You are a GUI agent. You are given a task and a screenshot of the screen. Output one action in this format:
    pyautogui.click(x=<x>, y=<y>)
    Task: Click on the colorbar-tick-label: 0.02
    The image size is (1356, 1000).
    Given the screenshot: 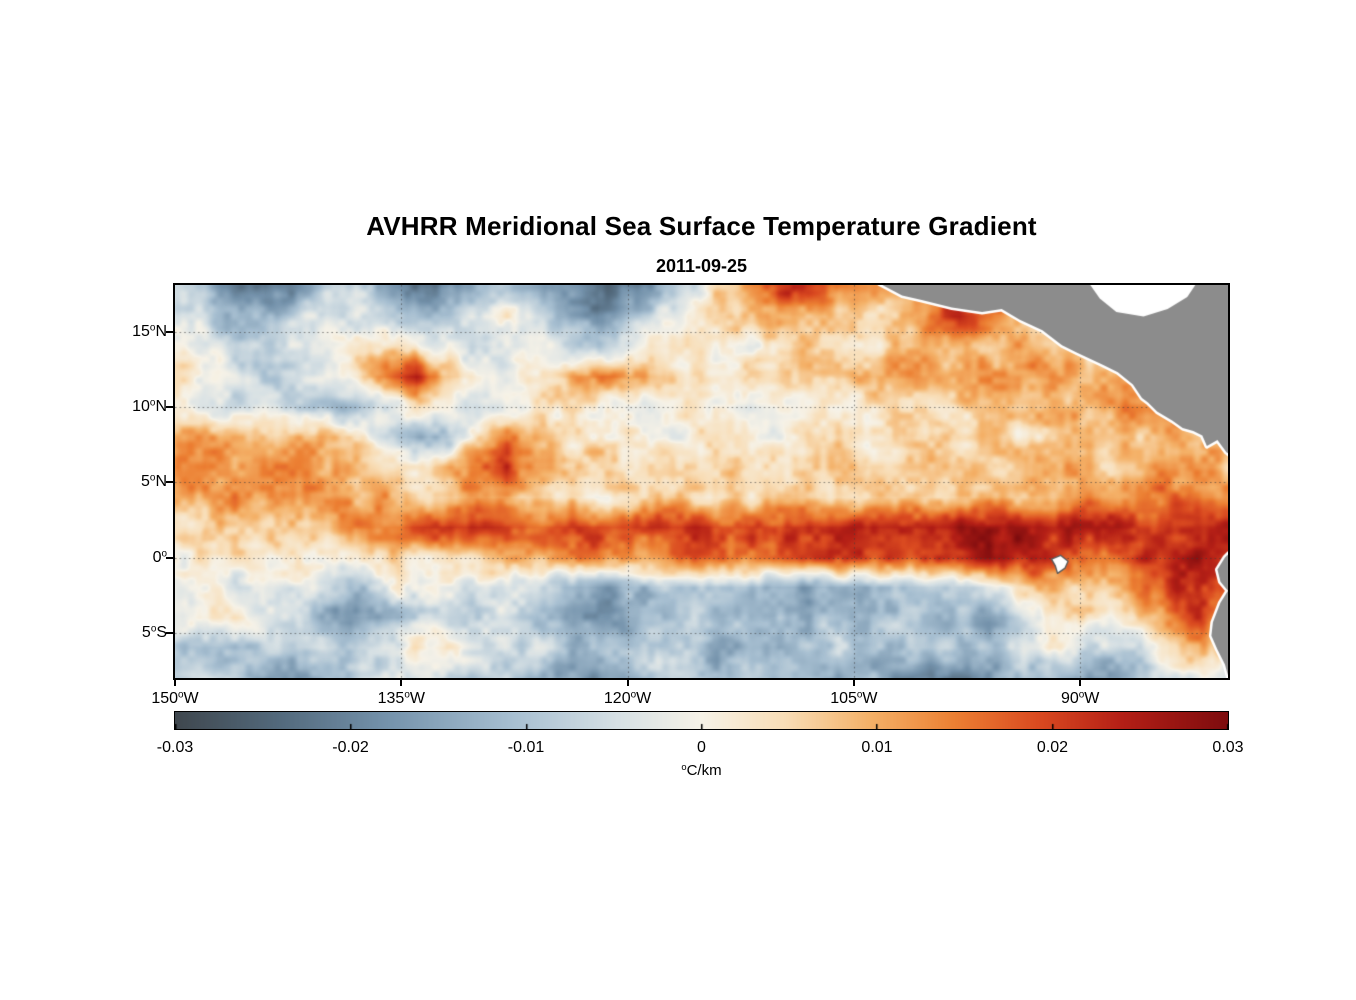 What is the action you would take?
    pyautogui.click(x=1052, y=747)
    